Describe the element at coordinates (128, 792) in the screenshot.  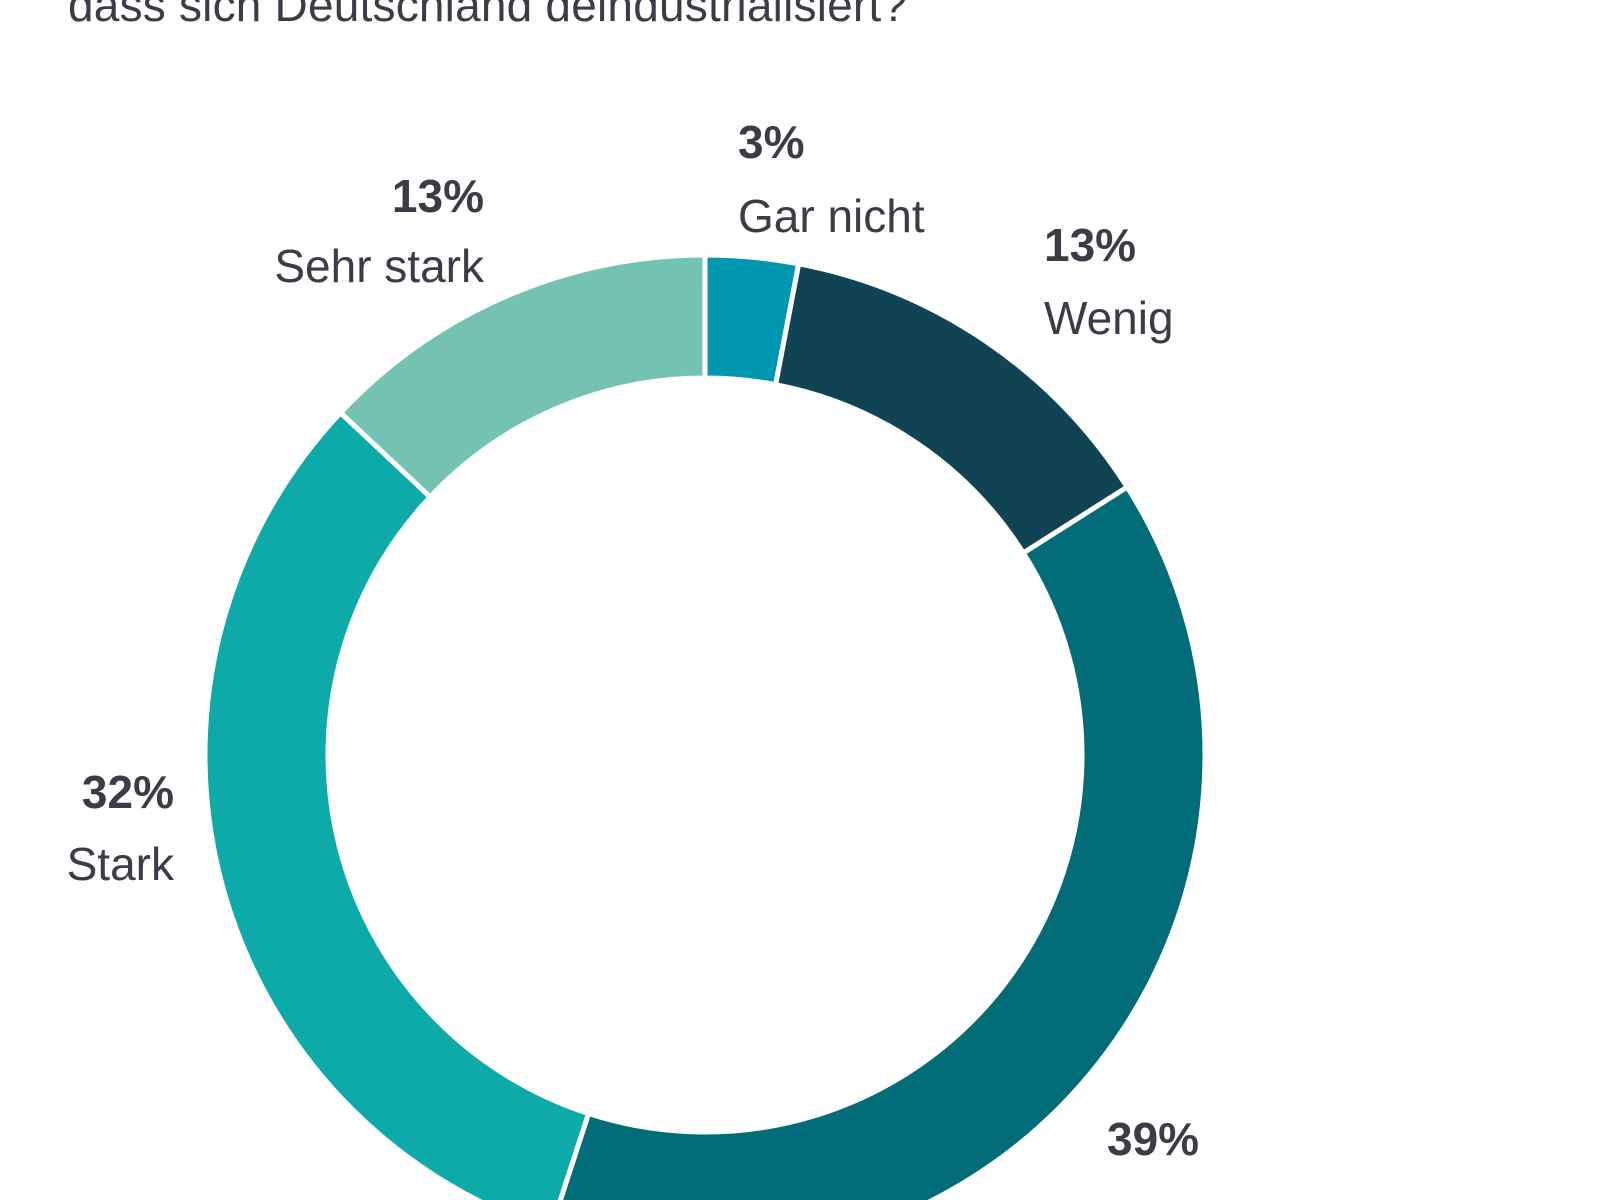
I see `pct-label-stark: 32%` at that location.